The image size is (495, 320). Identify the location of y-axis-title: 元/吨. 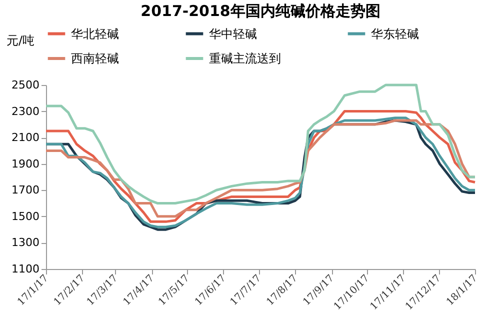
(20, 41).